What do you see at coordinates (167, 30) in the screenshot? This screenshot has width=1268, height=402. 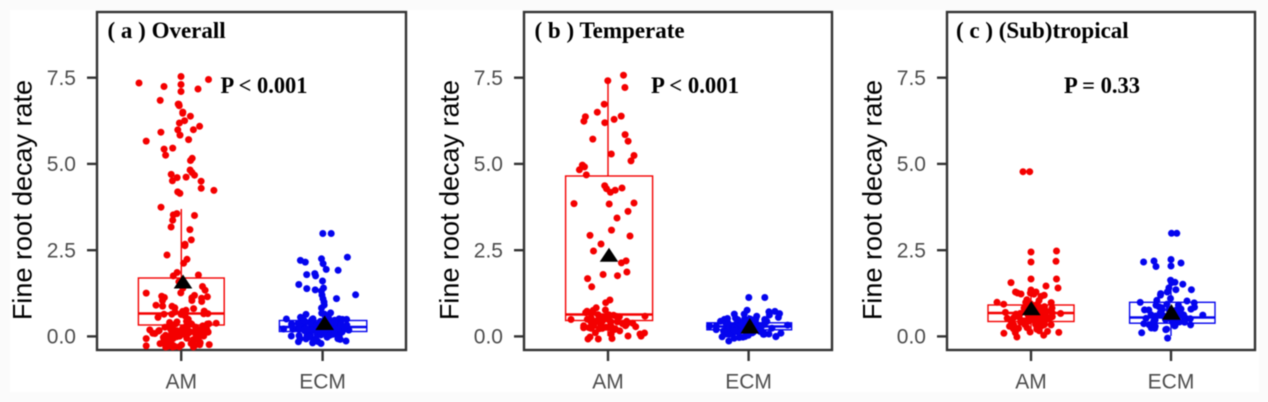 I see `svg-text: ( a ) Overall` at bounding box center [167, 30].